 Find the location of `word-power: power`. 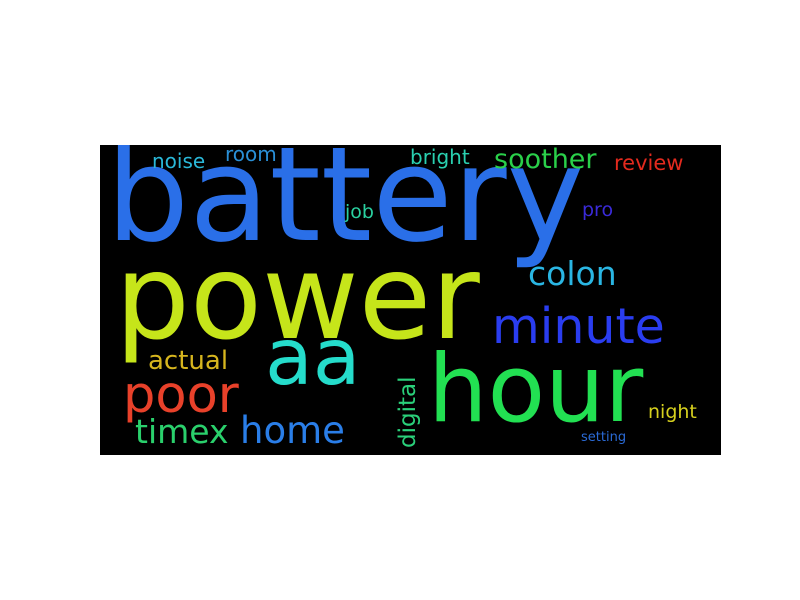

word-power: power is located at coordinates (297, 297).